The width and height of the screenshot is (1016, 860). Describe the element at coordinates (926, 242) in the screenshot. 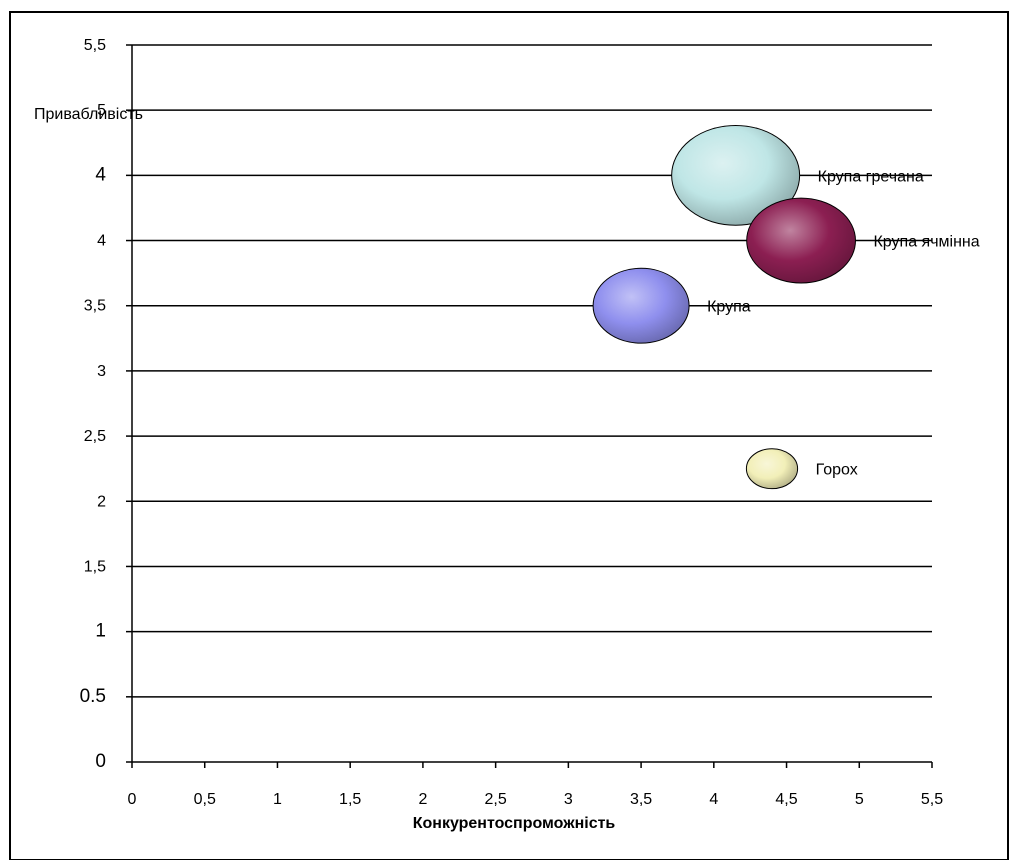

I see `bubble-label: Крупа ячмінна` at that location.